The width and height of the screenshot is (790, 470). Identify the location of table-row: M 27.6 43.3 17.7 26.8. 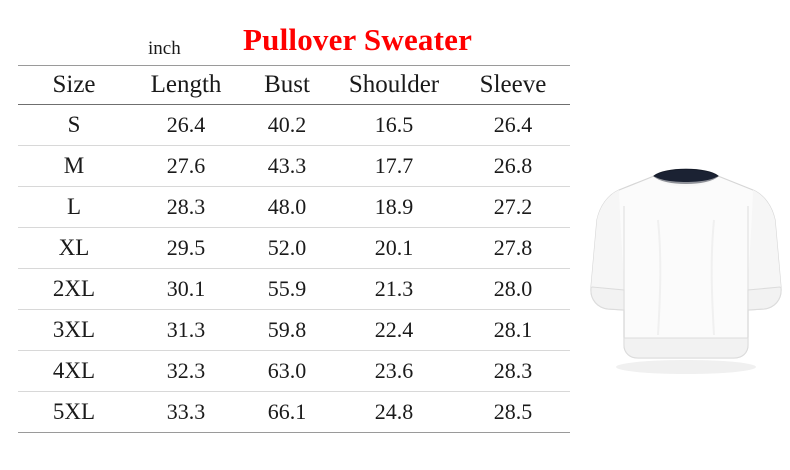
(294, 166).